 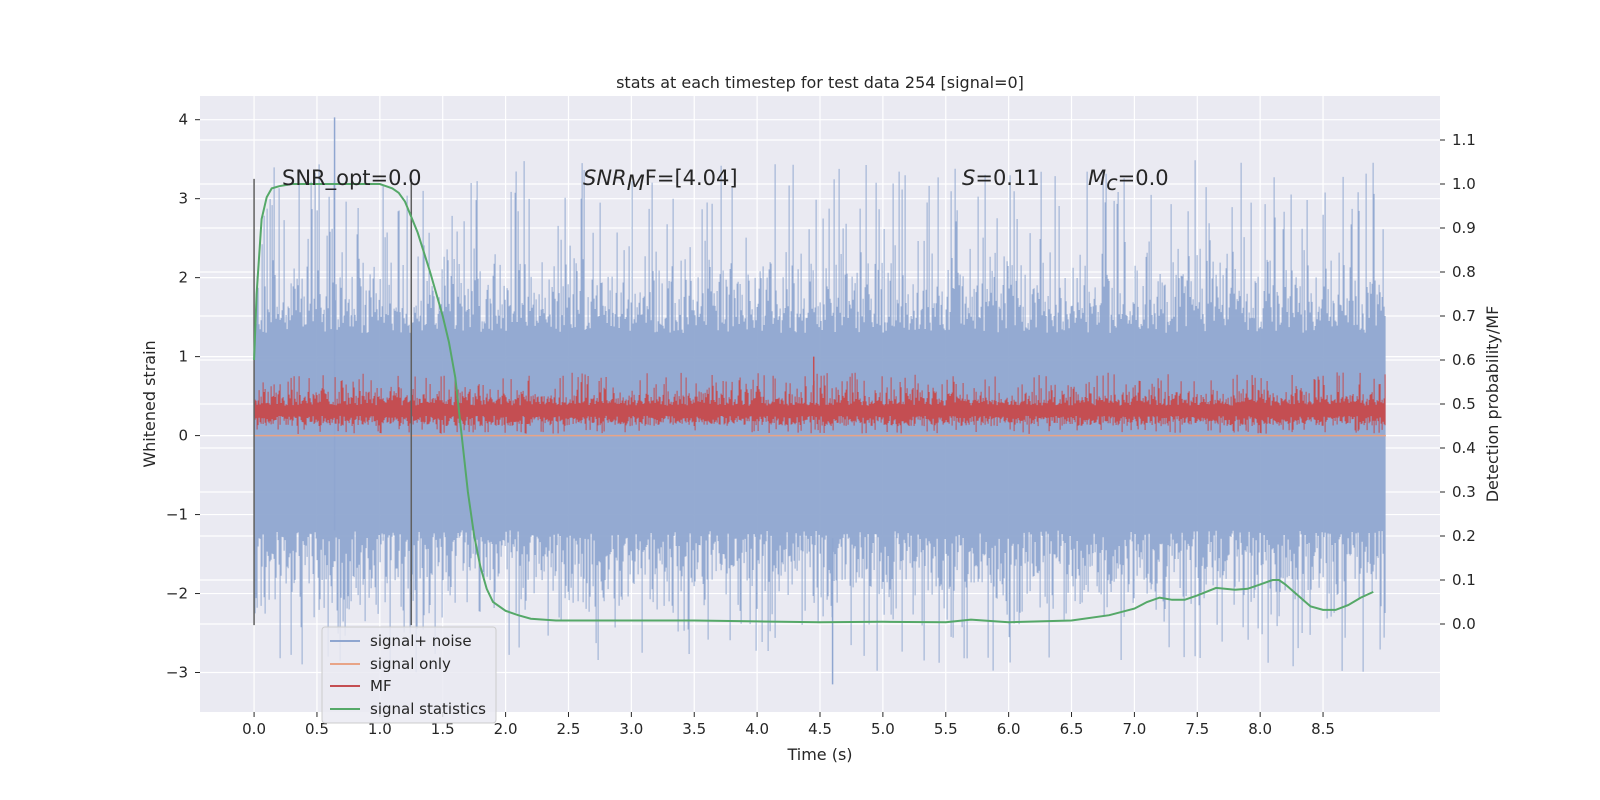 What do you see at coordinates (883, 729) in the screenshot?
I see `x-tick-label: 5.0` at bounding box center [883, 729].